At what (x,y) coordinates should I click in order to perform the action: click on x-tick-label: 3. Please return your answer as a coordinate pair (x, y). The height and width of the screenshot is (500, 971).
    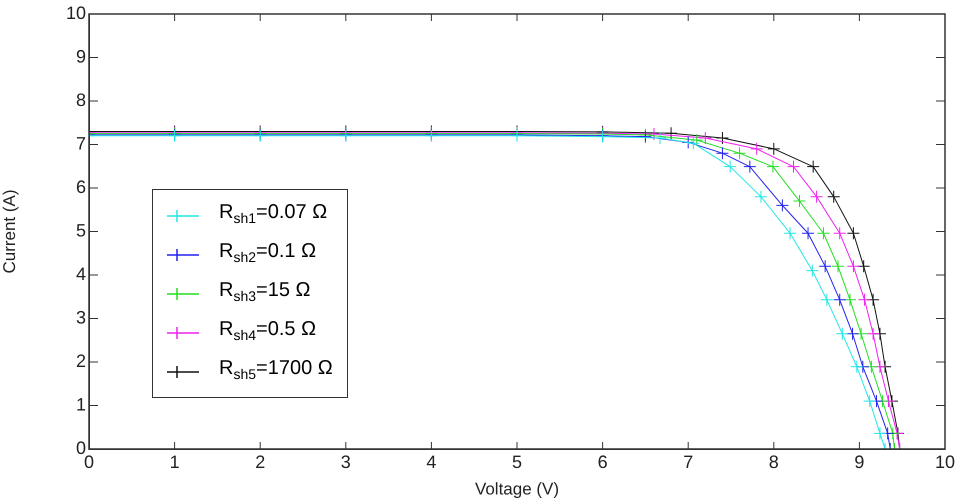
    Looking at the image, I should click on (345, 462).